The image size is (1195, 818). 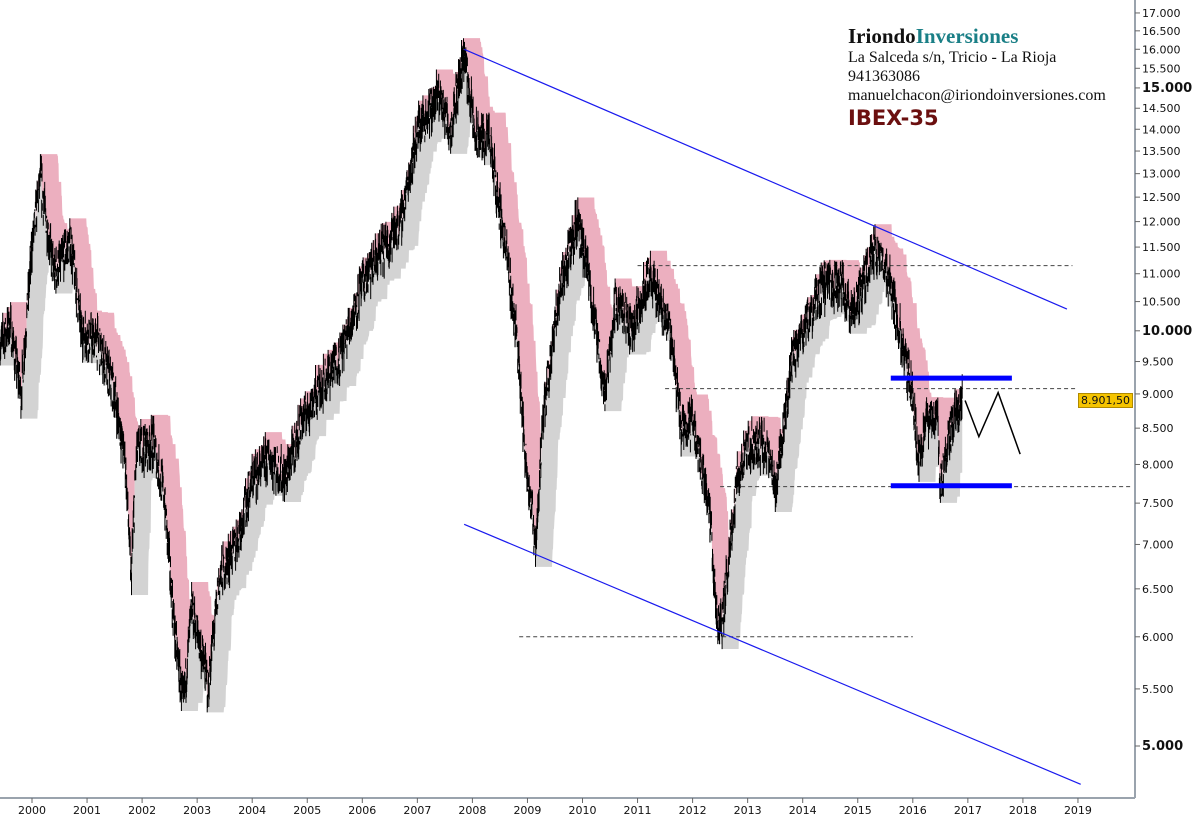 What do you see at coordinates (1161, 108) in the screenshot?
I see `y-tick-label: 14.500` at bounding box center [1161, 108].